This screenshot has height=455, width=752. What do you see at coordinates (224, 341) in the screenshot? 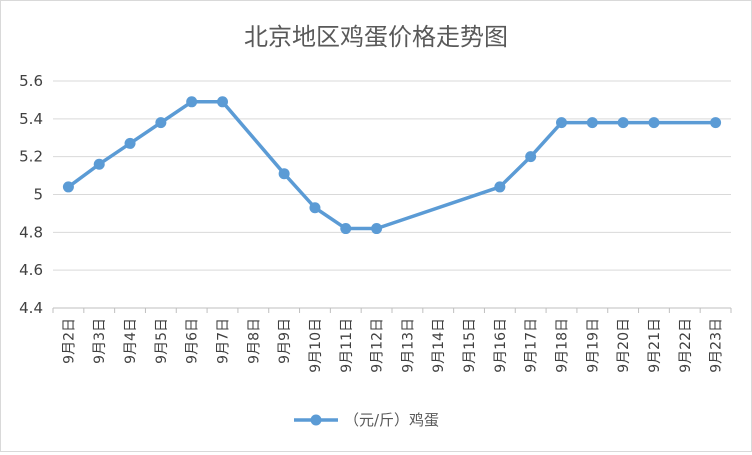
I see `x-tick-label: 9月7日` at bounding box center [224, 341].